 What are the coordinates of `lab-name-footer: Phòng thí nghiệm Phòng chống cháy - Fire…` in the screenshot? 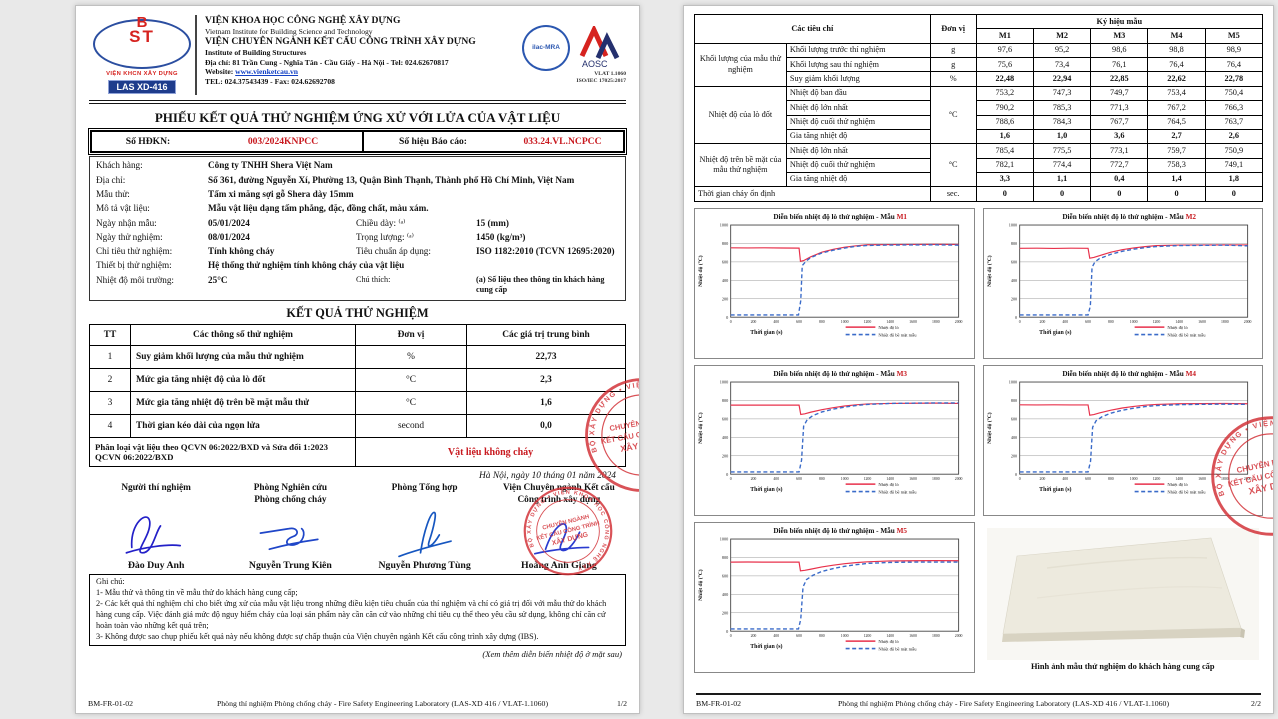 It's located at (1003, 703).